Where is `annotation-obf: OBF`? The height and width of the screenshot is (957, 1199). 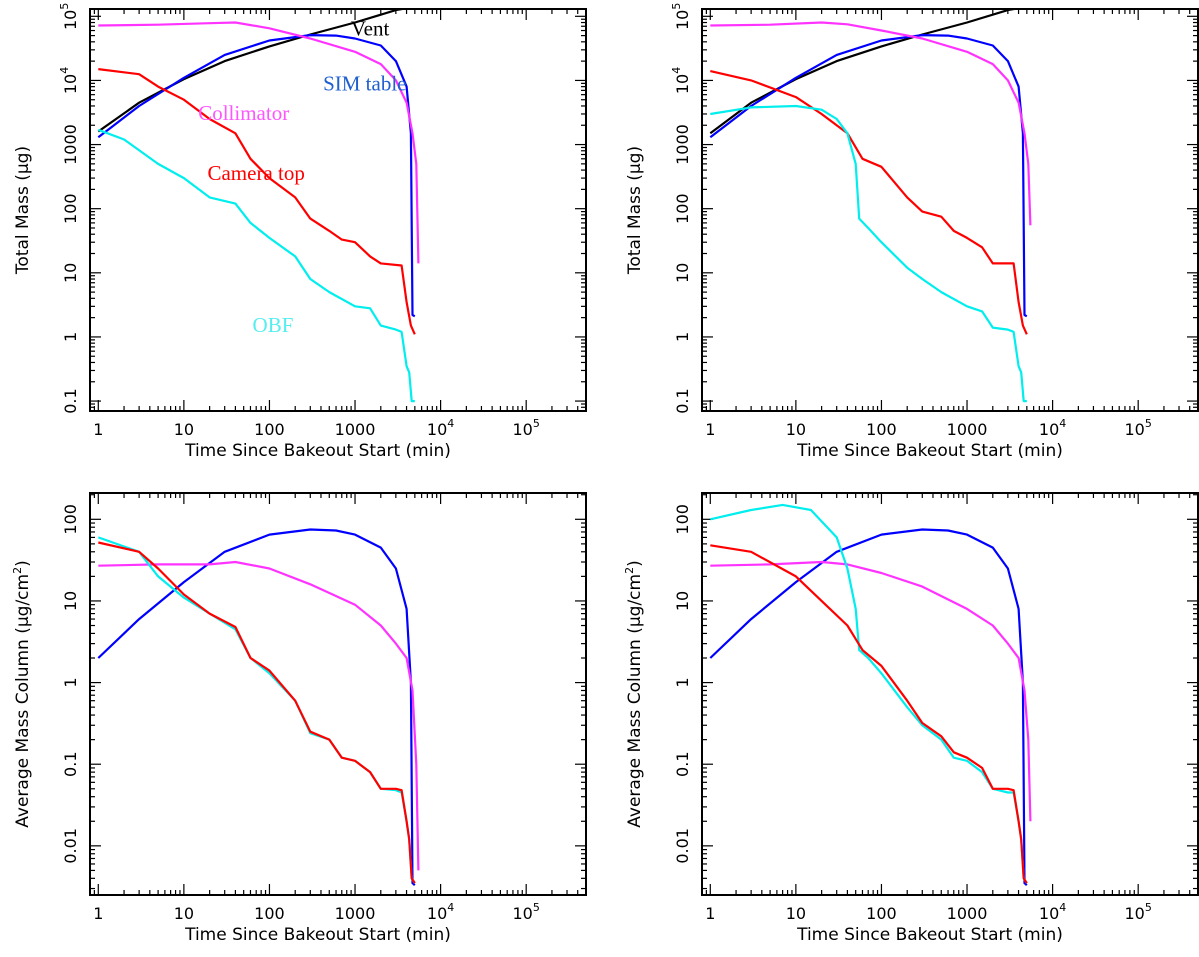
annotation-obf: OBF is located at coordinates (273, 325).